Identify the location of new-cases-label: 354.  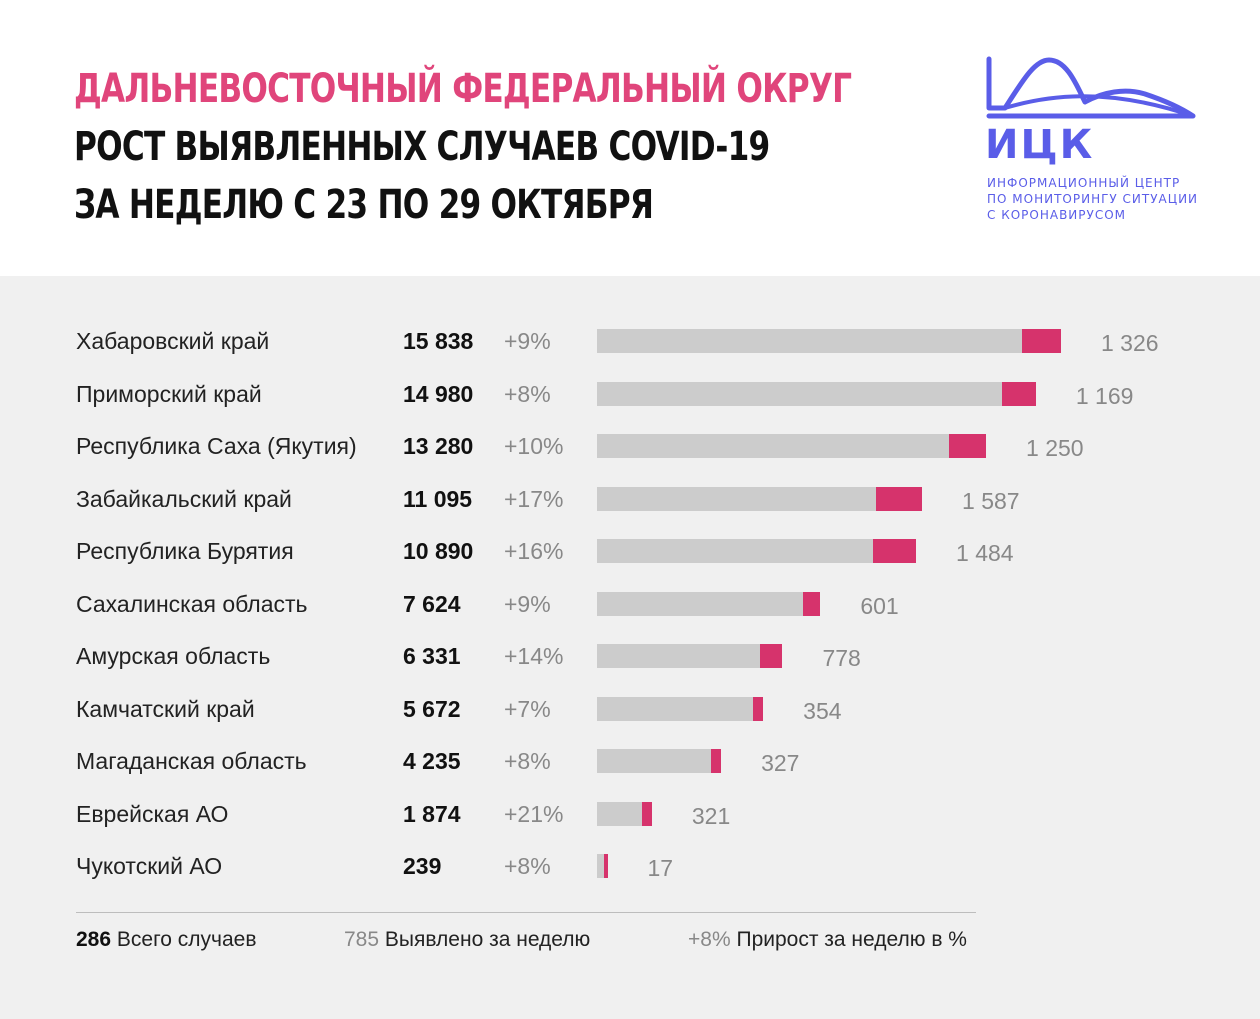
(822, 710).